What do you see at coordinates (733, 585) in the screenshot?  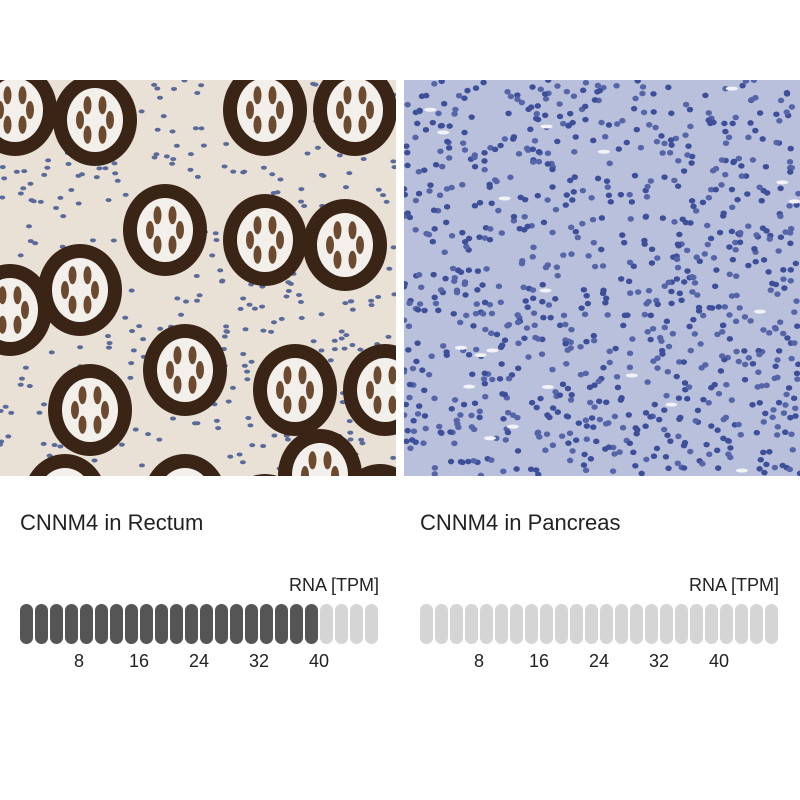 I see `unit-label-pancreas: RNA [TPM]` at bounding box center [733, 585].